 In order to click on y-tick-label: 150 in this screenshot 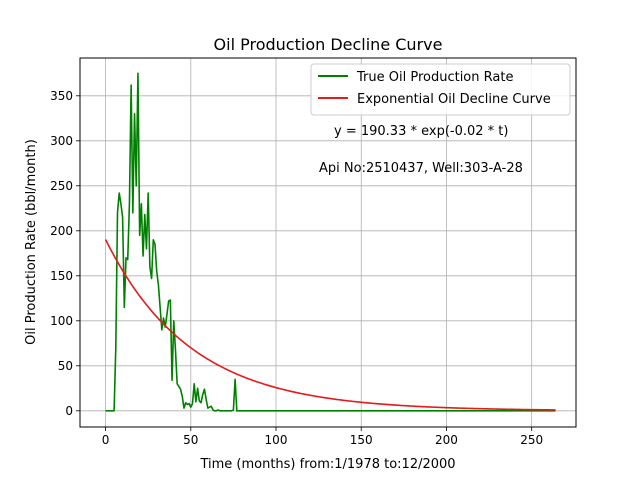, I will do `click(61, 276)`.